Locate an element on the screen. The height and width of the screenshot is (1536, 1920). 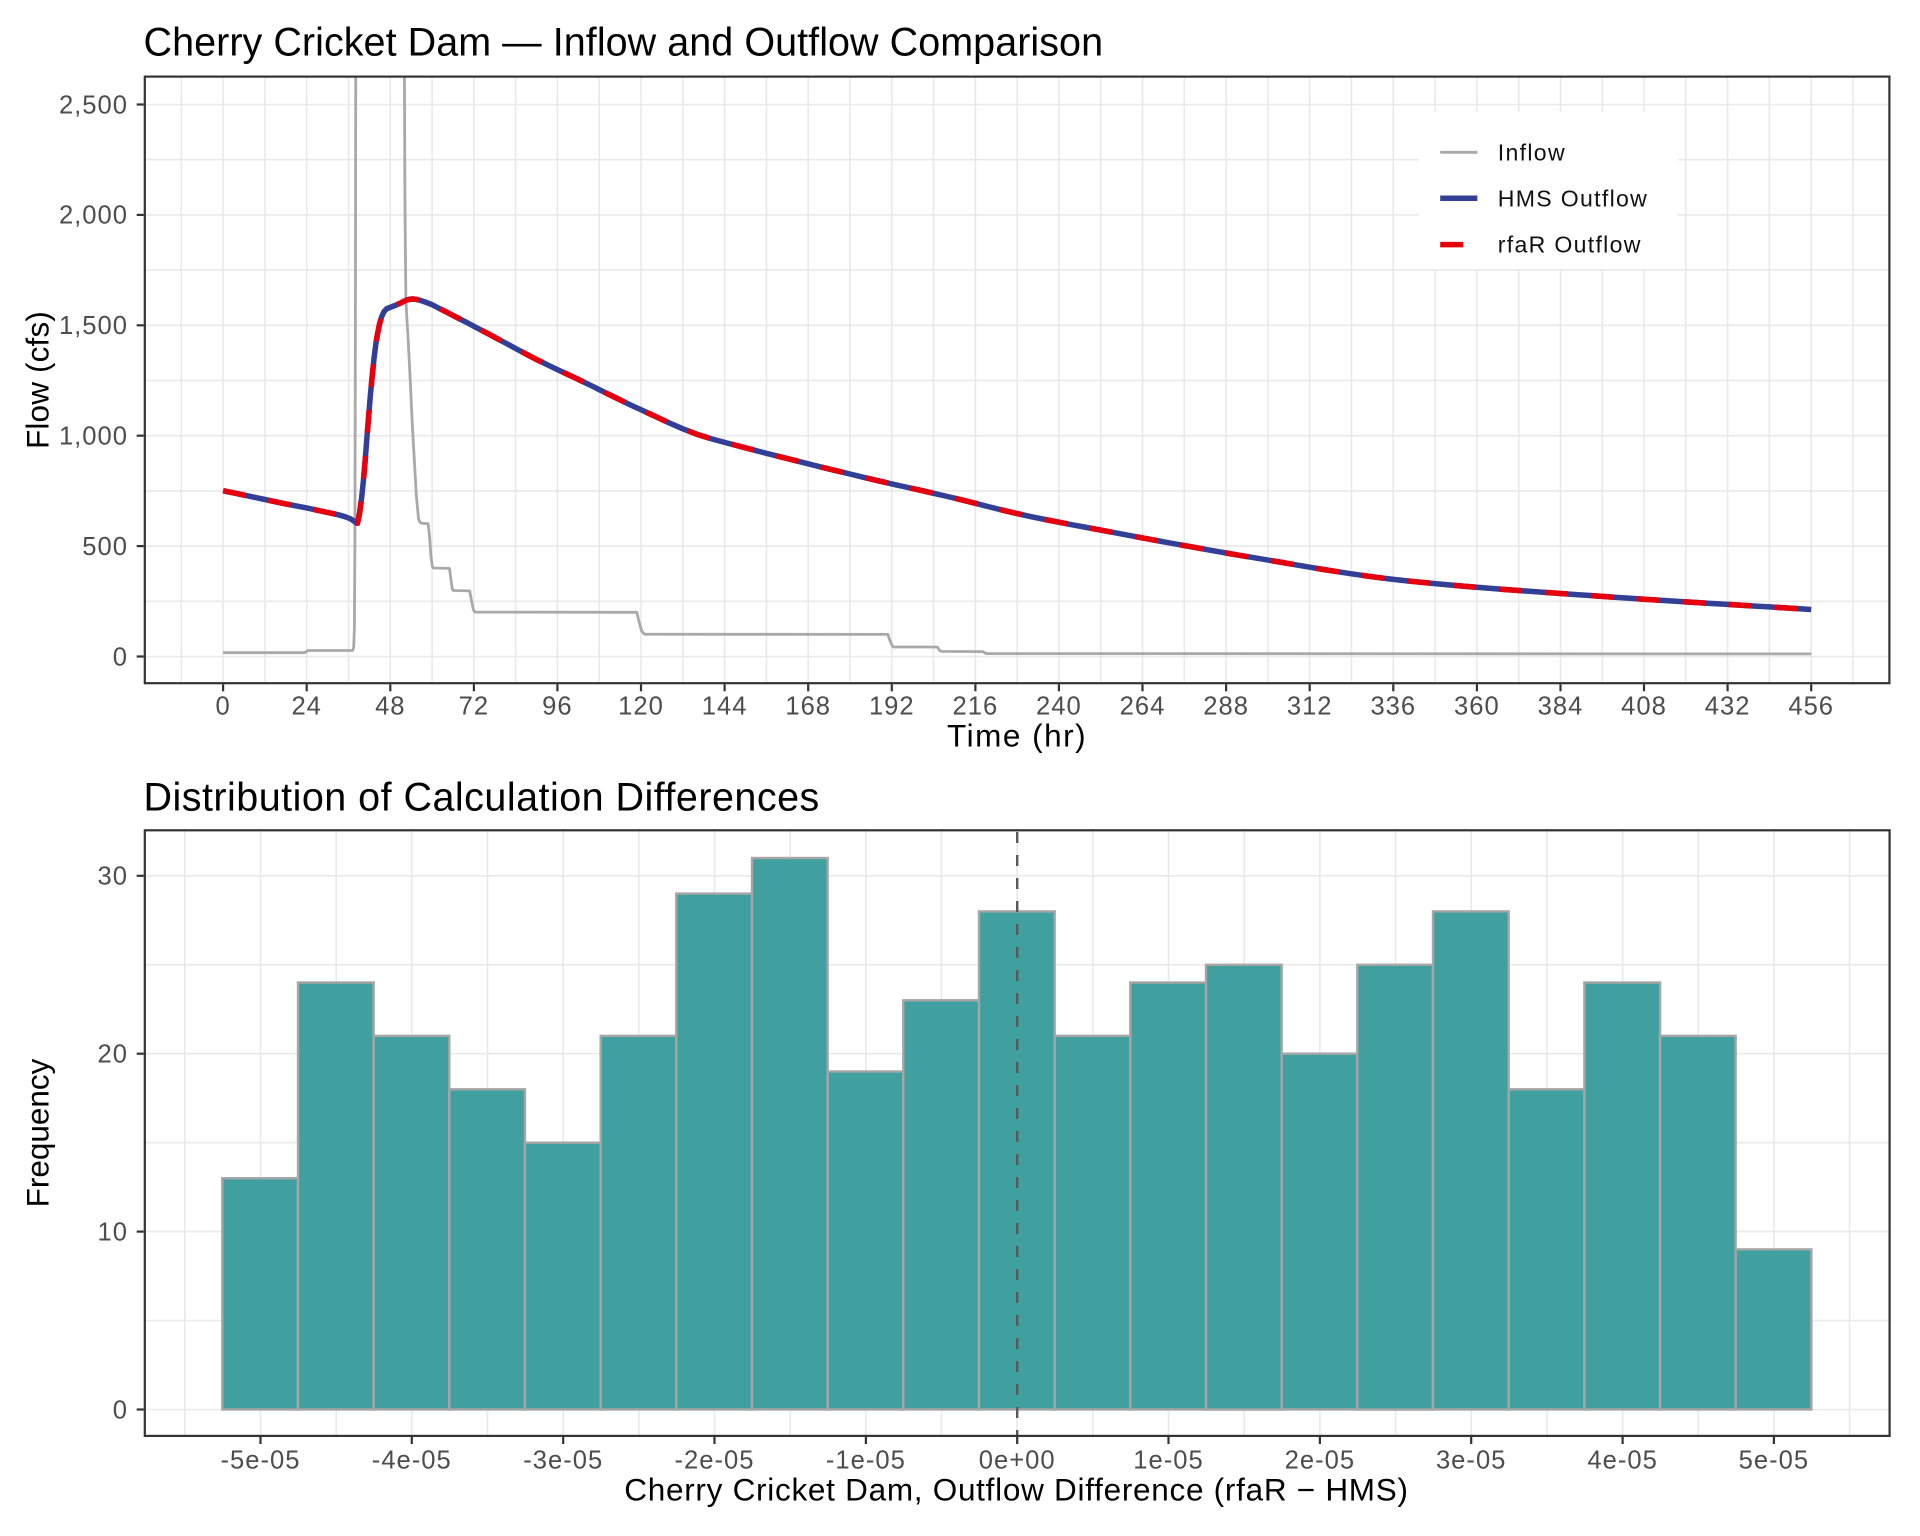
svg-text: -4e-05 is located at coordinates (412, 1461).